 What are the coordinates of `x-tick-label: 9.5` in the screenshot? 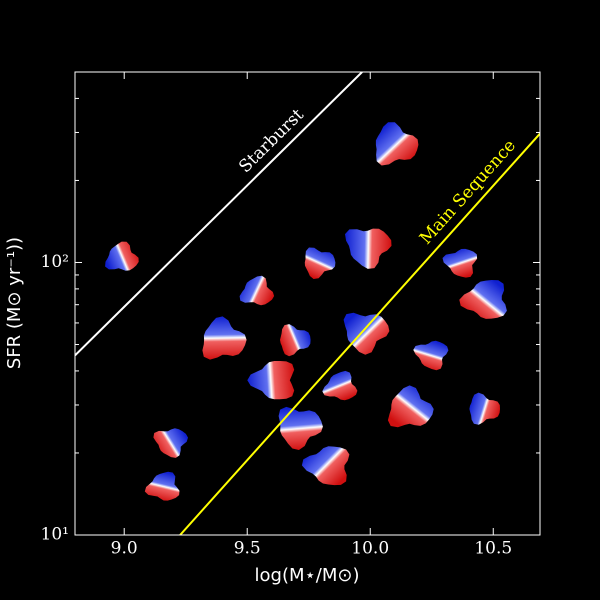 It's located at (247, 549).